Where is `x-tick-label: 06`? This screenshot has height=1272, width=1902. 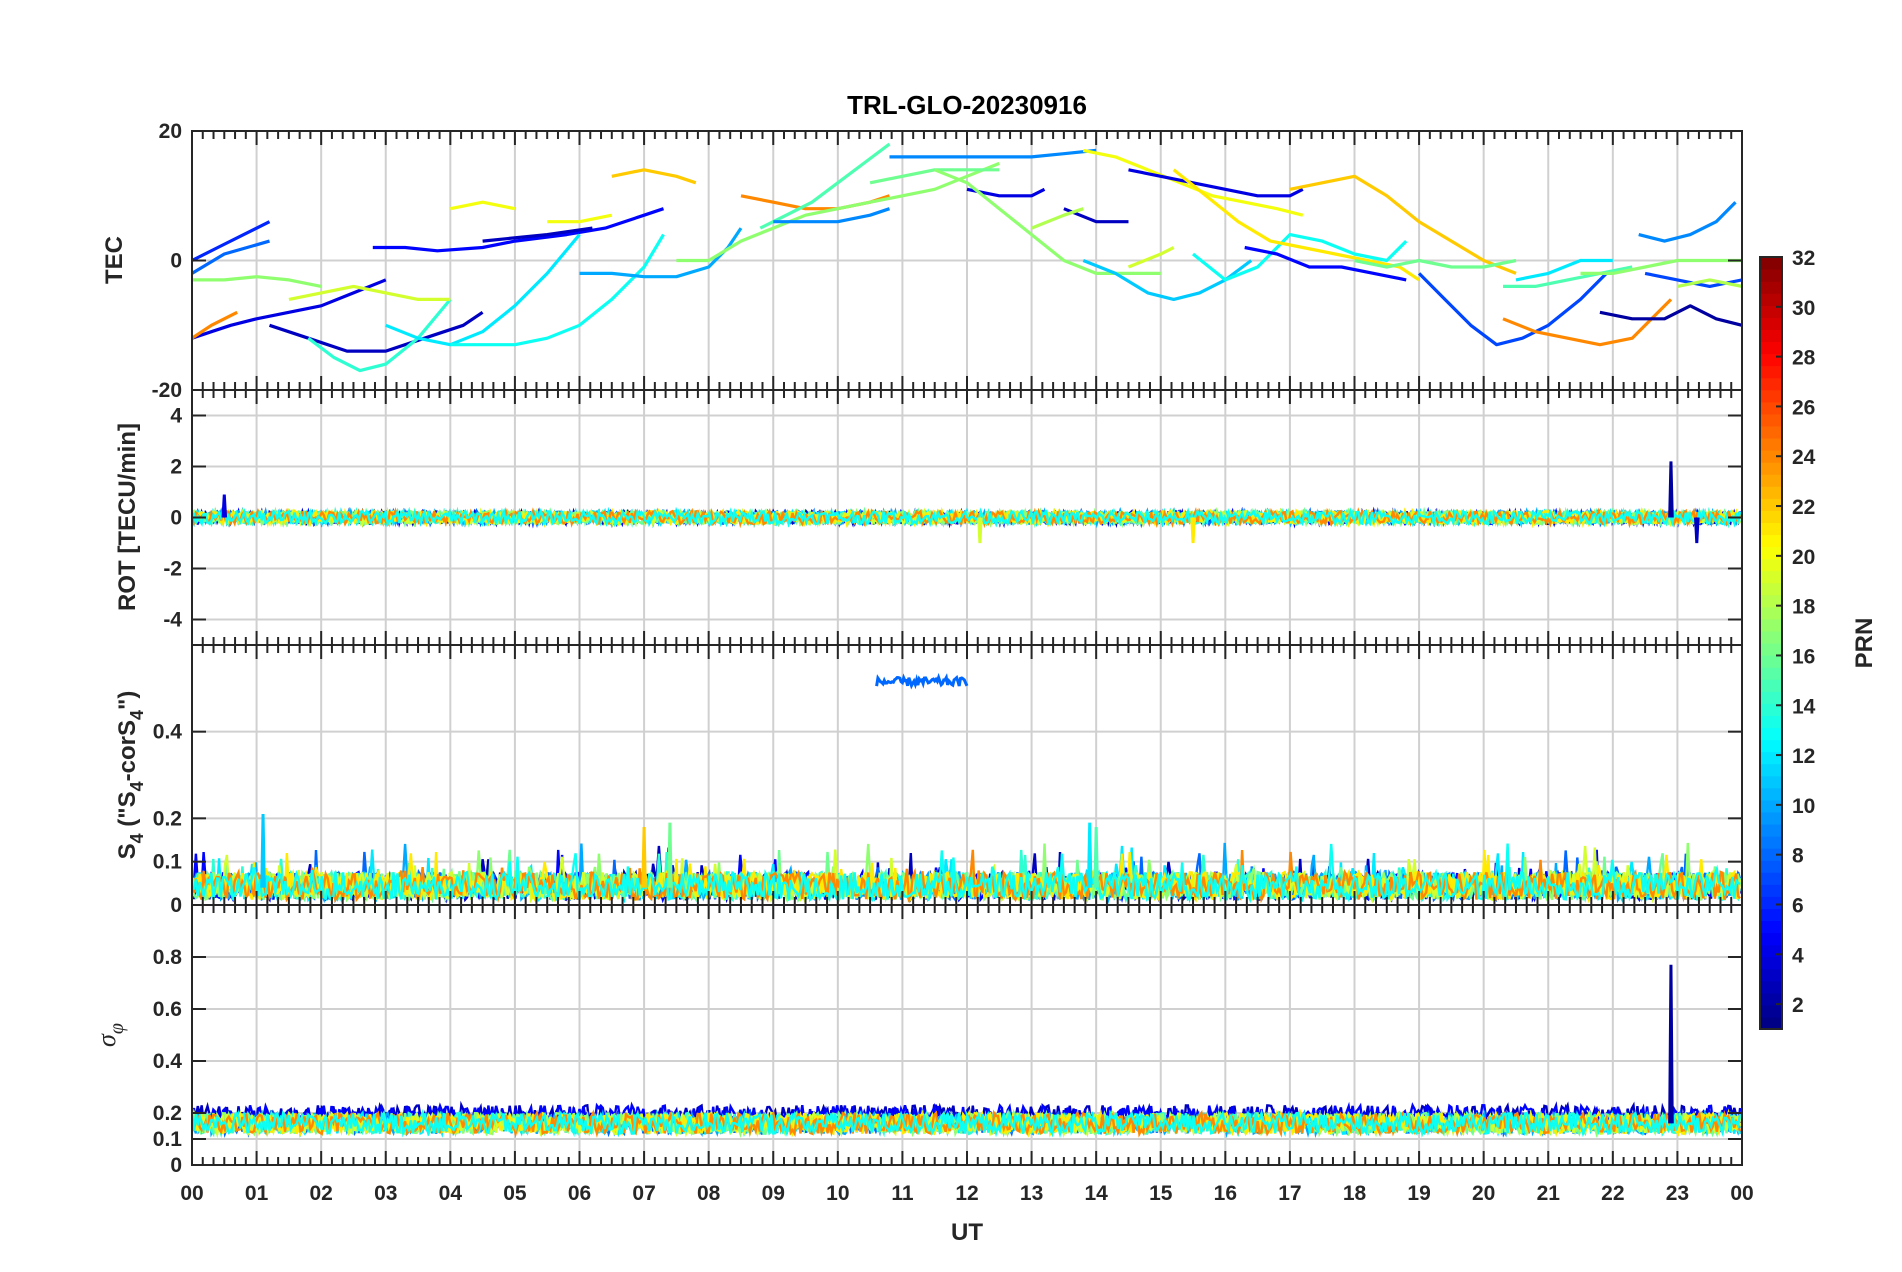 x-tick-label: 06 is located at coordinates (579, 1193).